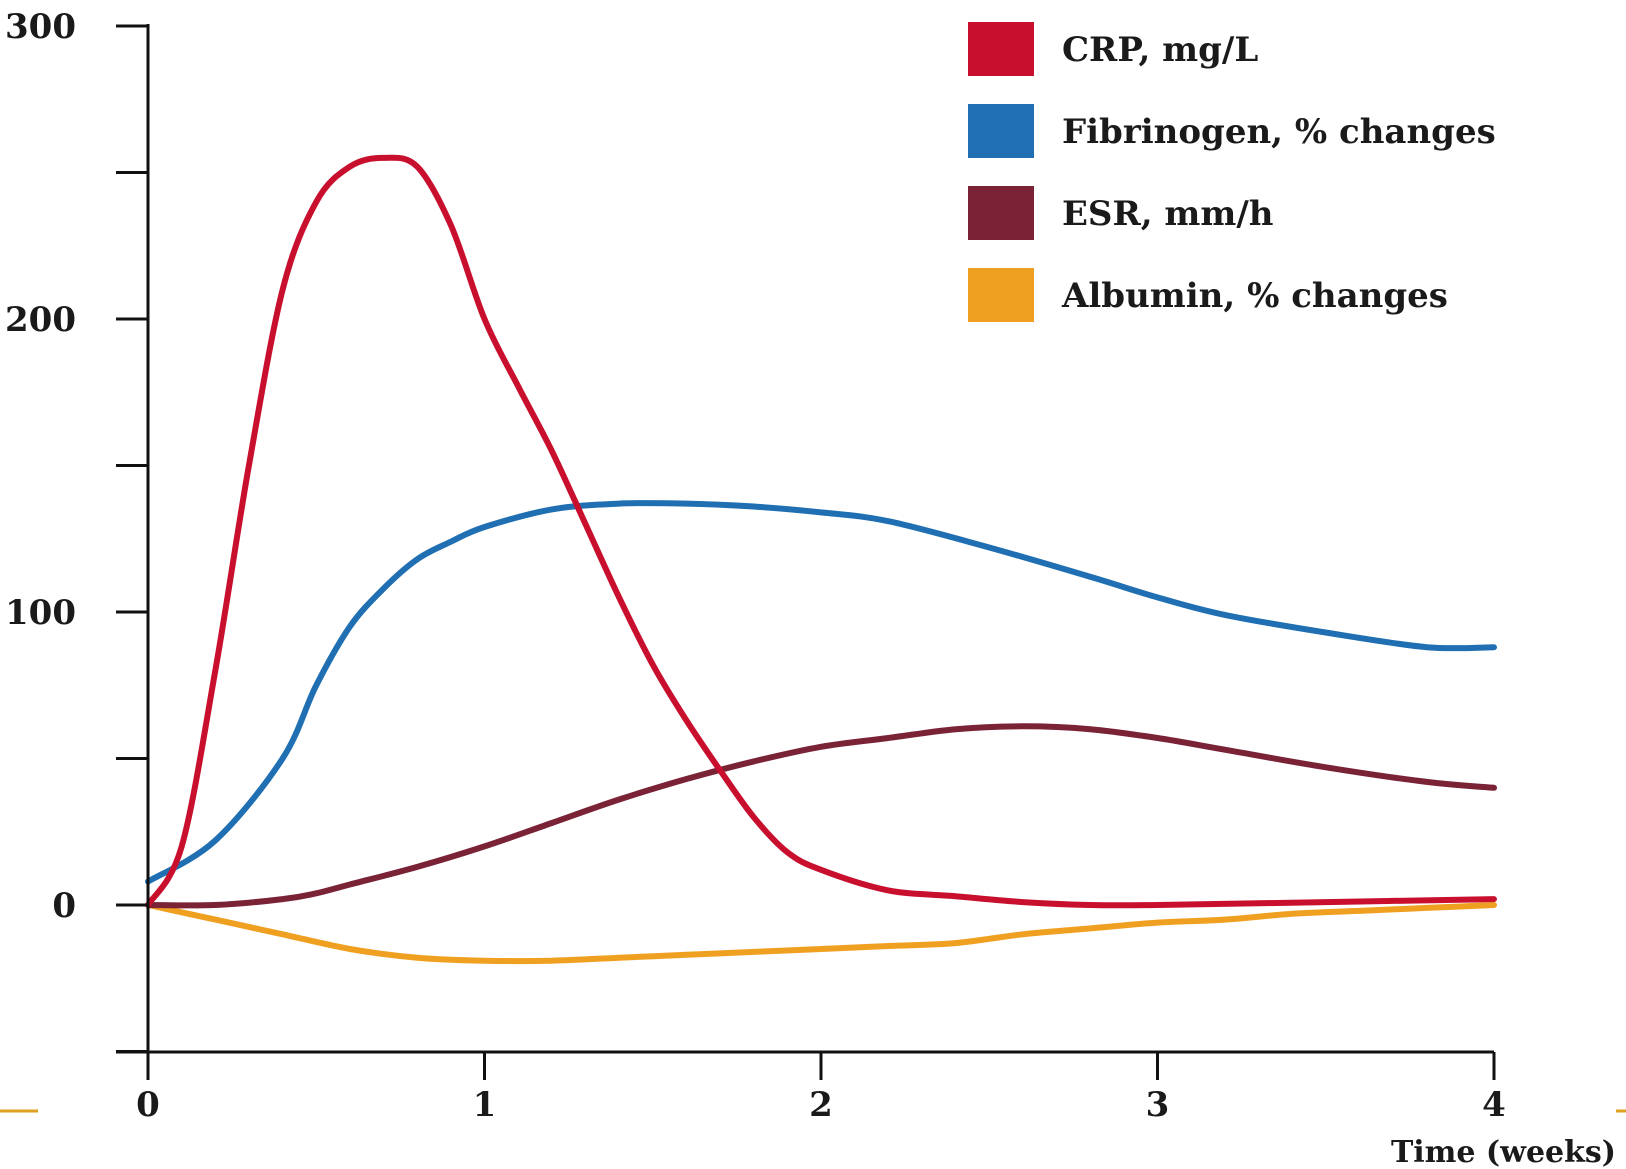 The width and height of the screenshot is (1626, 1169). Describe the element at coordinates (1279, 132) in the screenshot. I see `legend-label-fibrinogen: Fibrinogen, % changes` at that location.